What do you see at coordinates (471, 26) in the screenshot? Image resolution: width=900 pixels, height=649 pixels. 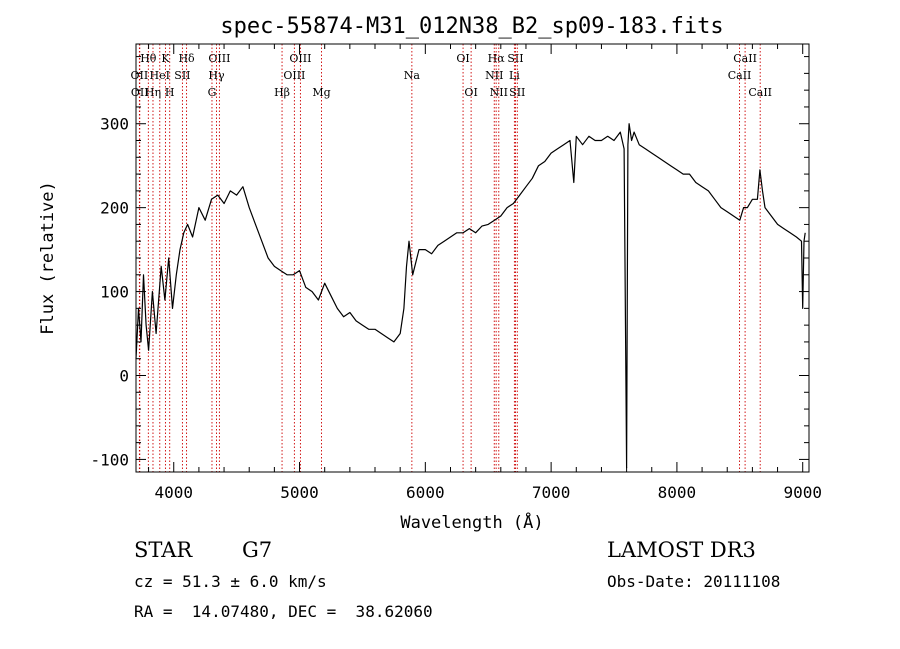 I see `chart-title: spec-55874-M31_012N38_B2_sp09-183.fits` at bounding box center [471, 26].